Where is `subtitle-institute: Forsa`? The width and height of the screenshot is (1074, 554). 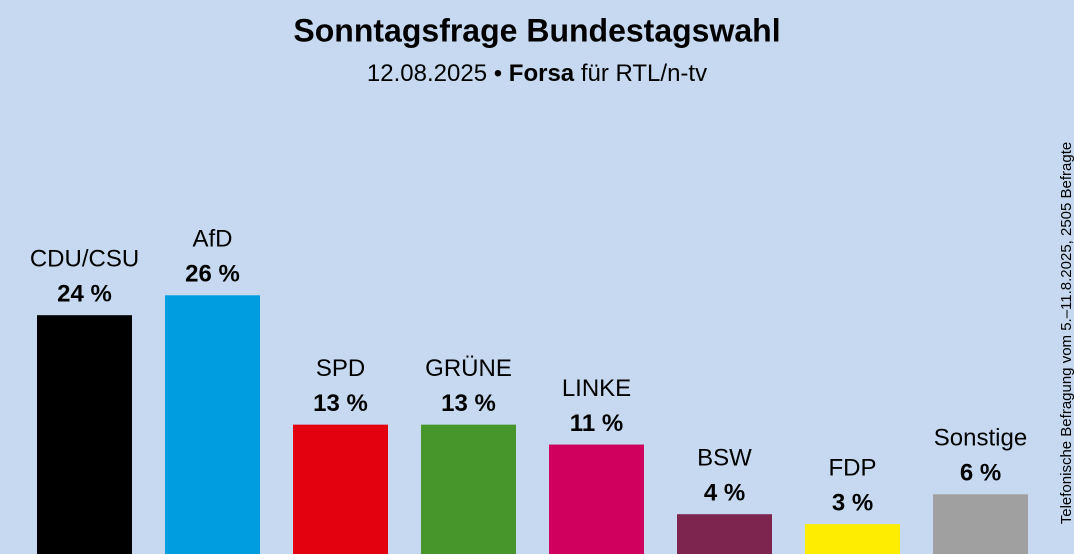 subtitle-institute: Forsa is located at coordinates (542, 73).